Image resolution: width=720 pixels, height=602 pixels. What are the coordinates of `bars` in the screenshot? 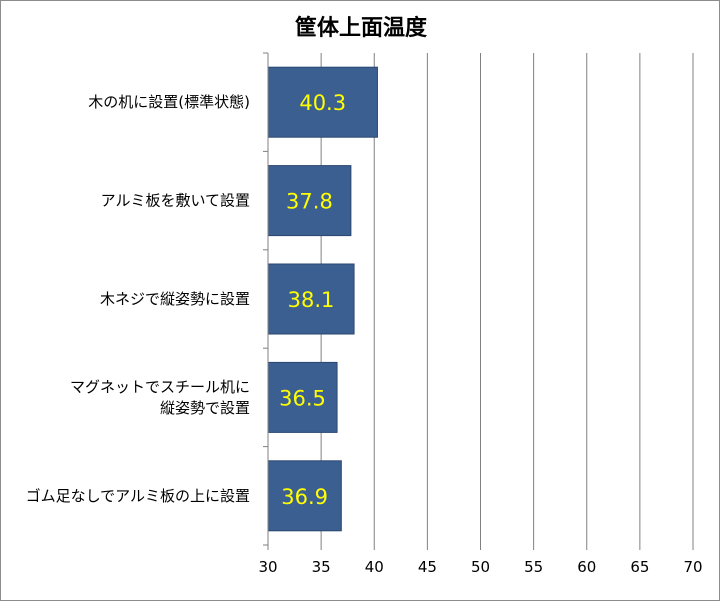 It's located at (322, 299).